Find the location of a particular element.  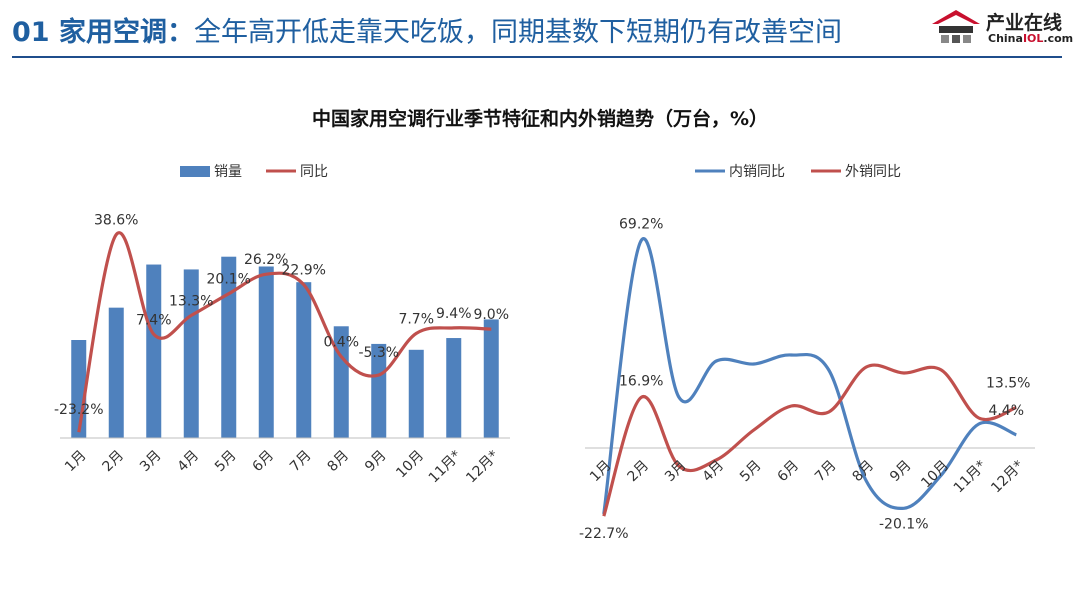

legend-item-1: 外销同比 is located at coordinates (856, 172).